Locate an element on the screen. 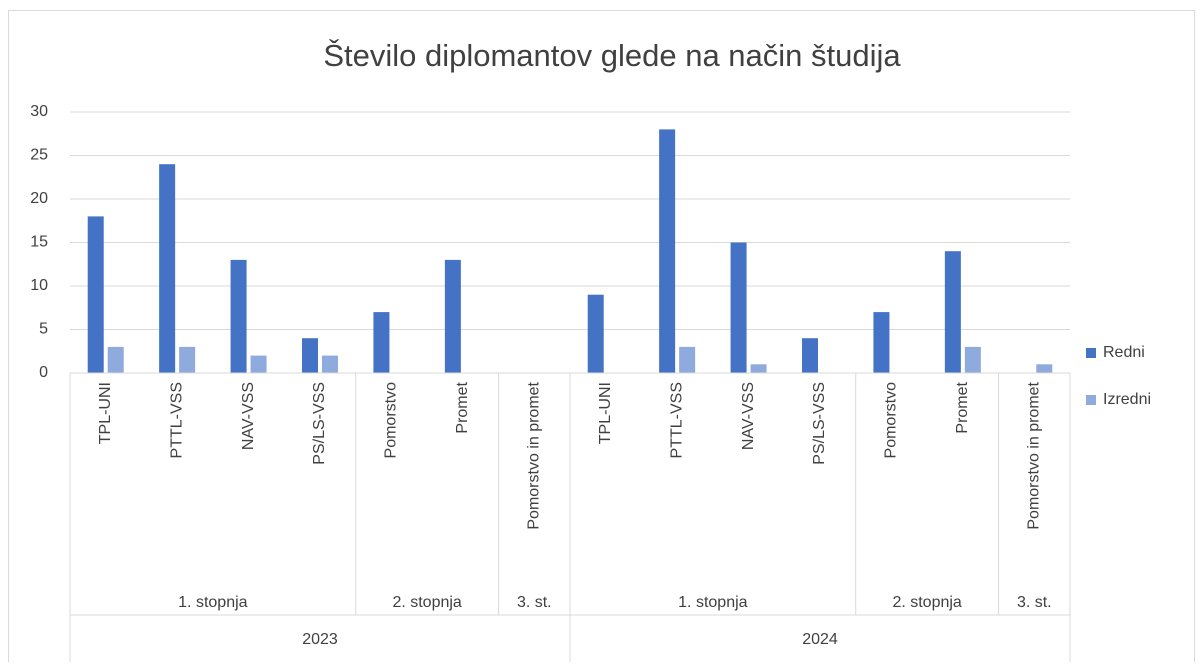 This screenshot has width=1203, height=667. y-tick-label: 20 is located at coordinates (39, 198).